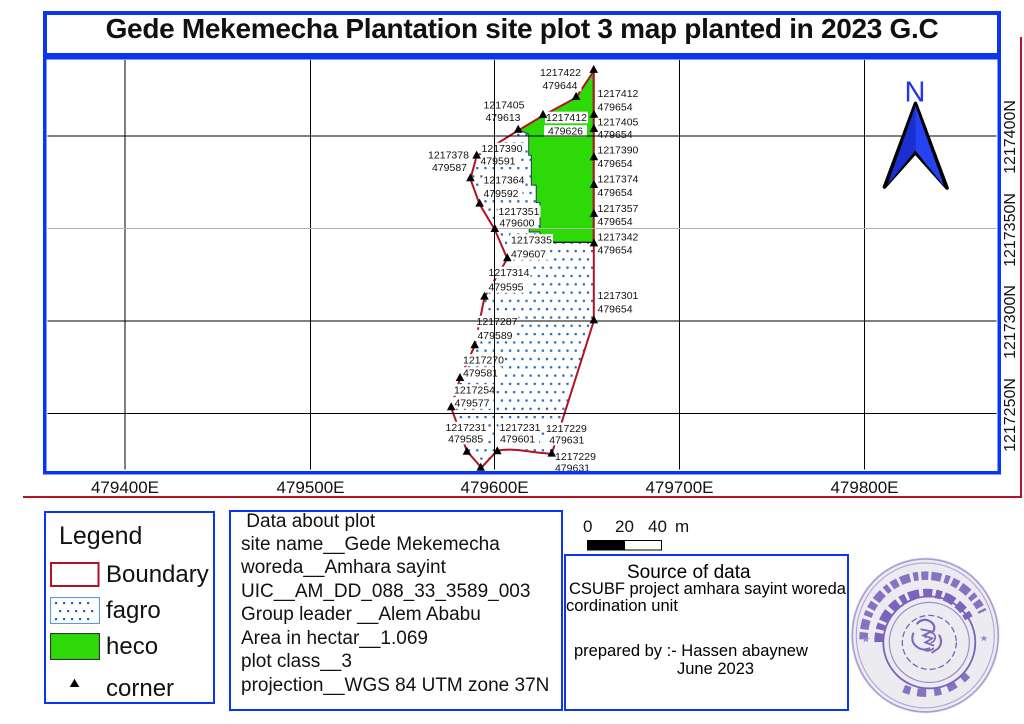  I want to click on svg-text: 479644, so click(559, 86).